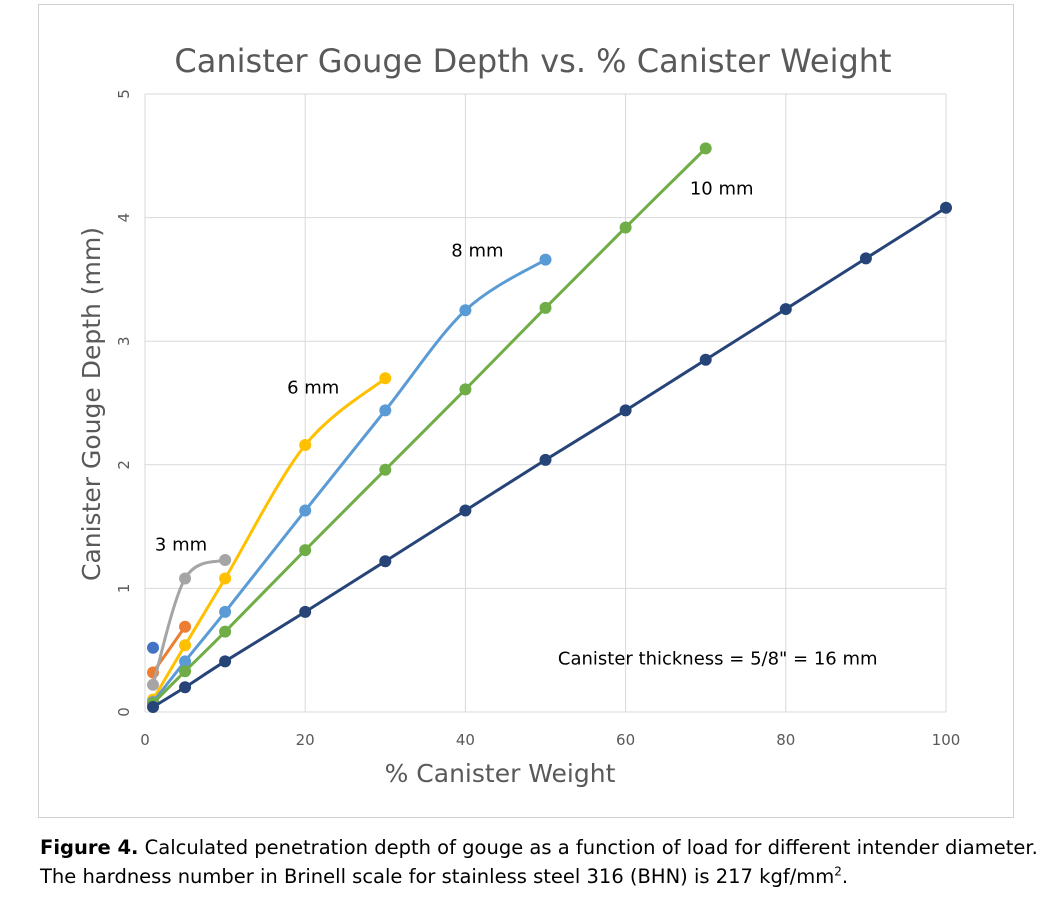  Describe the element at coordinates (124, 218) in the screenshot. I see `y-tick-label: 4` at that location.